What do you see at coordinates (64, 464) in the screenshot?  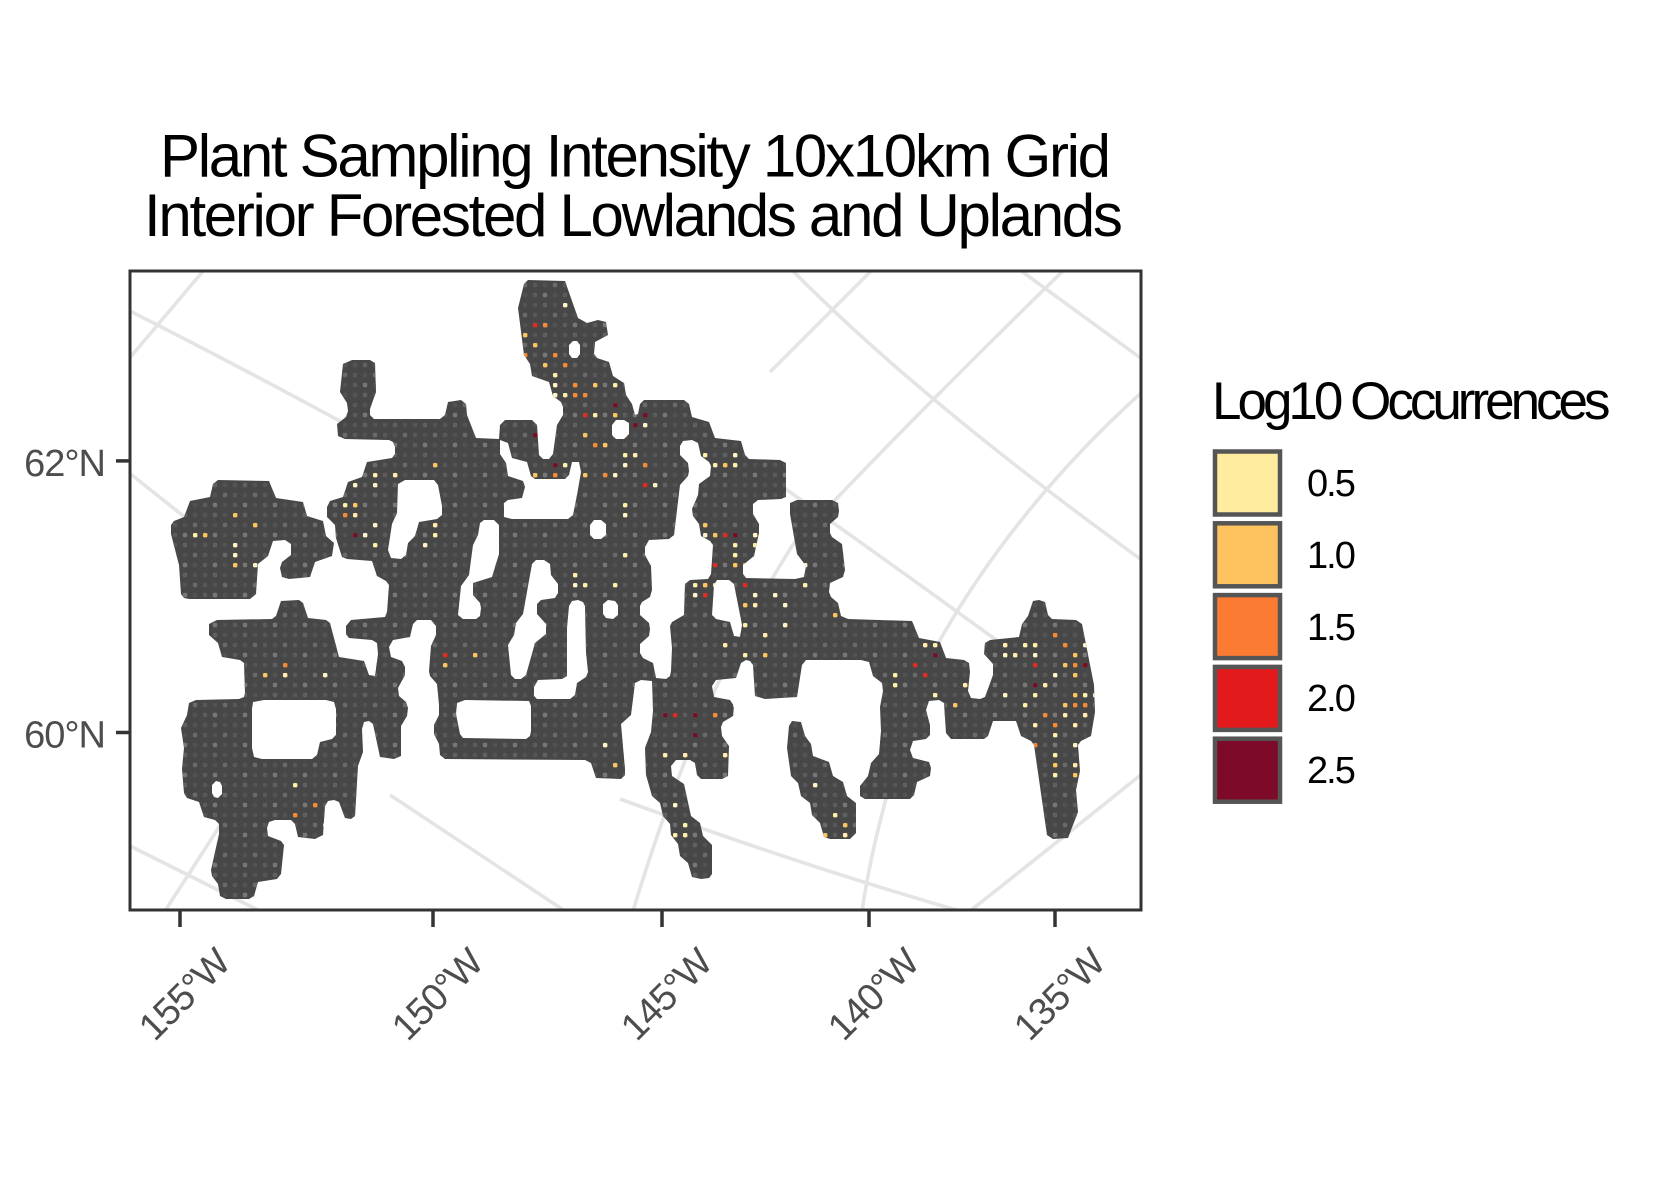 I see `svg-text: 62°N` at bounding box center [64, 464].